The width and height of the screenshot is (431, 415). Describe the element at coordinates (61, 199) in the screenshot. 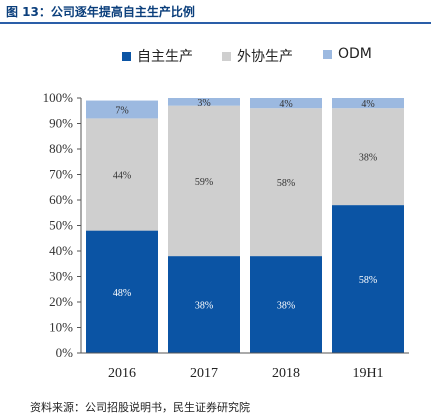

I see `y-tick-label: 60%` at that location.